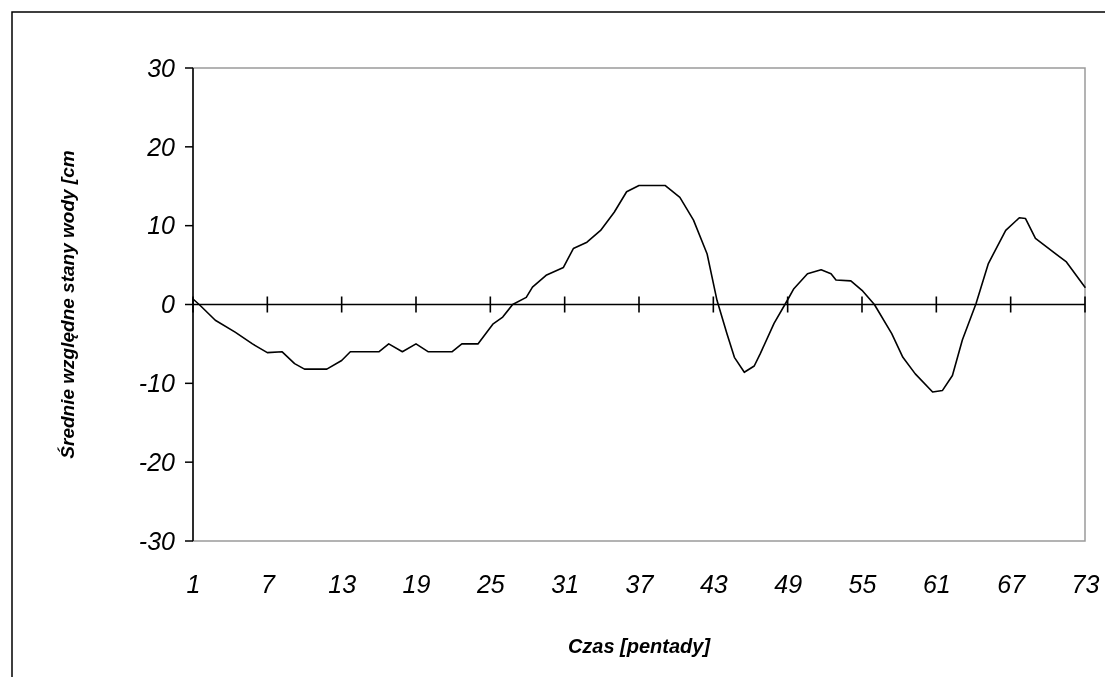 The image size is (1105, 677). I want to click on x-tick-label: 73, so click(1085, 583).